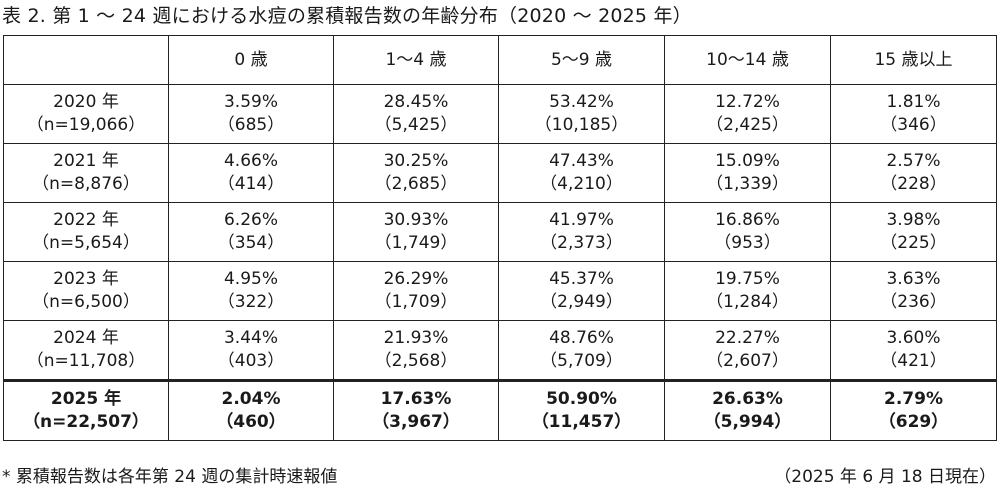  What do you see at coordinates (86, 338) in the screenshot?
I see `year-label: 2024 年` at bounding box center [86, 338].